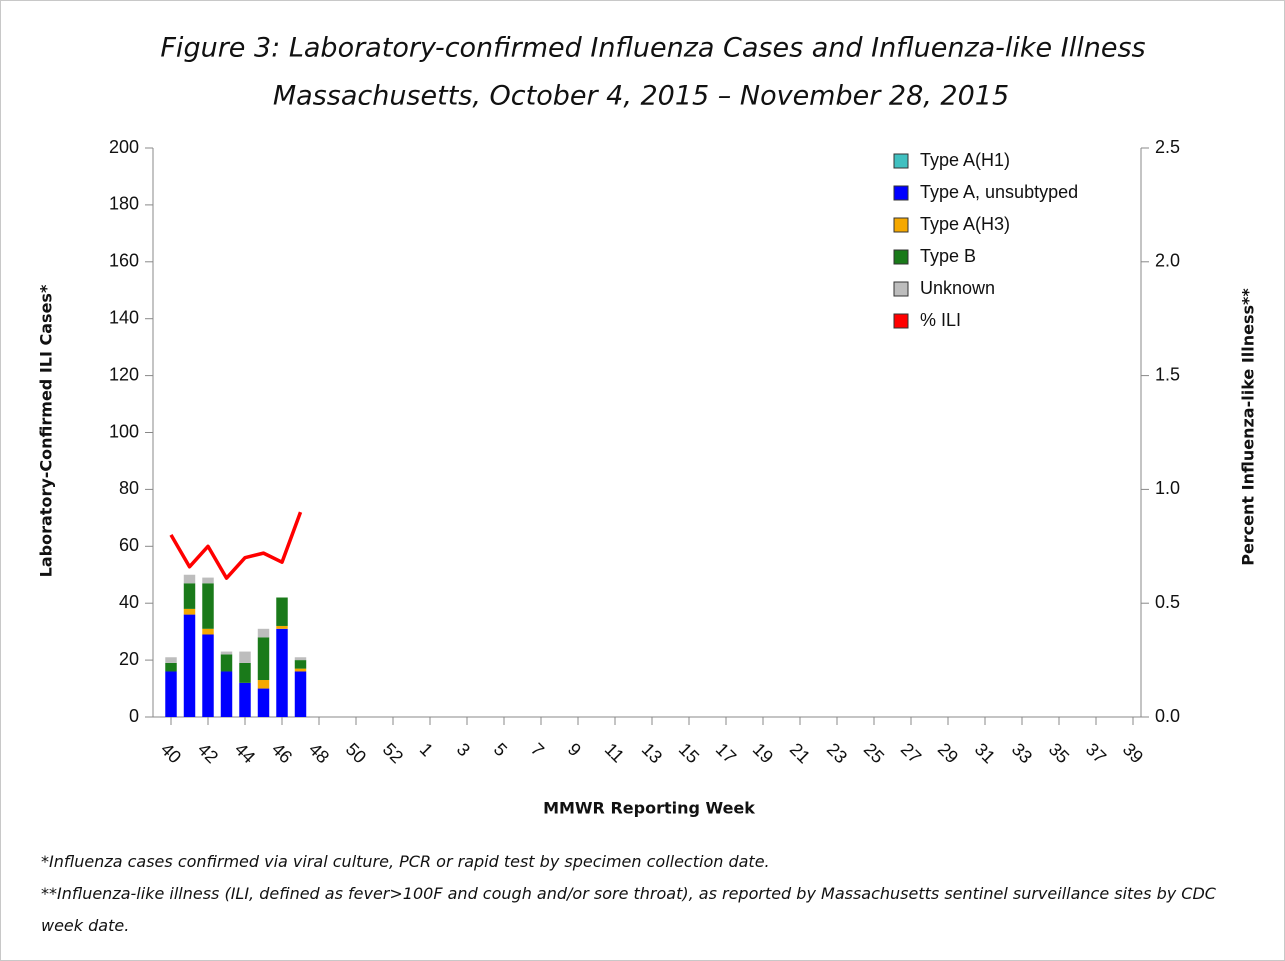 Image resolution: width=1285 pixels, height=961 pixels. Describe the element at coordinates (1096, 753) in the screenshot. I see `x-tick-label: 37` at that location.